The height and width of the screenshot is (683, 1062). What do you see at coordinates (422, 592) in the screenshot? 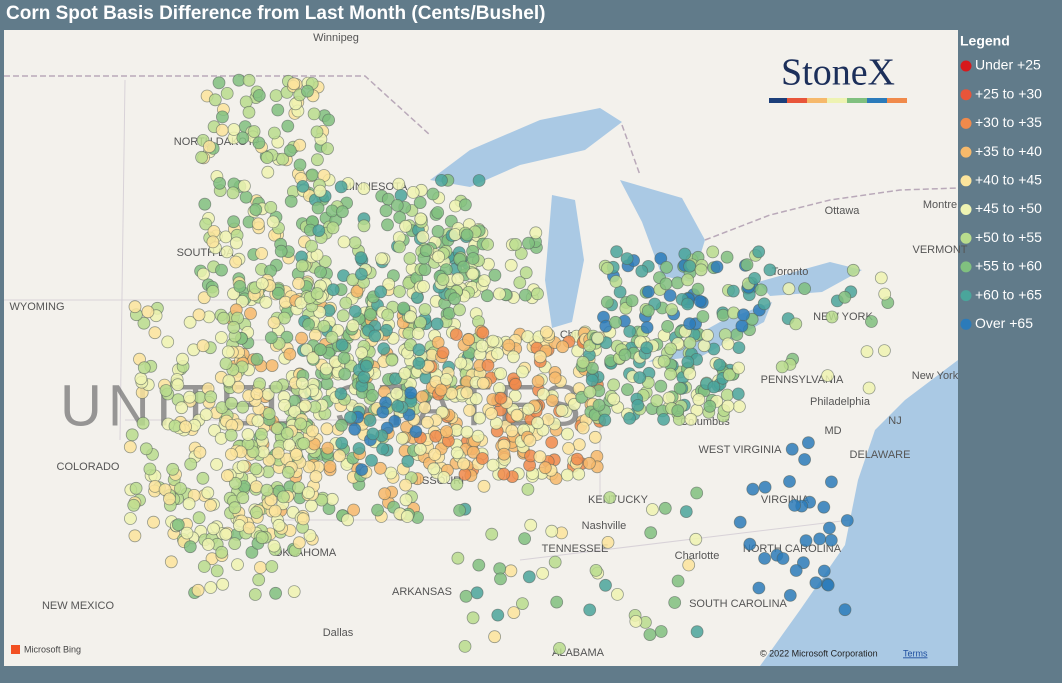
I see `place-label: ARKANSAS` at bounding box center [422, 592].